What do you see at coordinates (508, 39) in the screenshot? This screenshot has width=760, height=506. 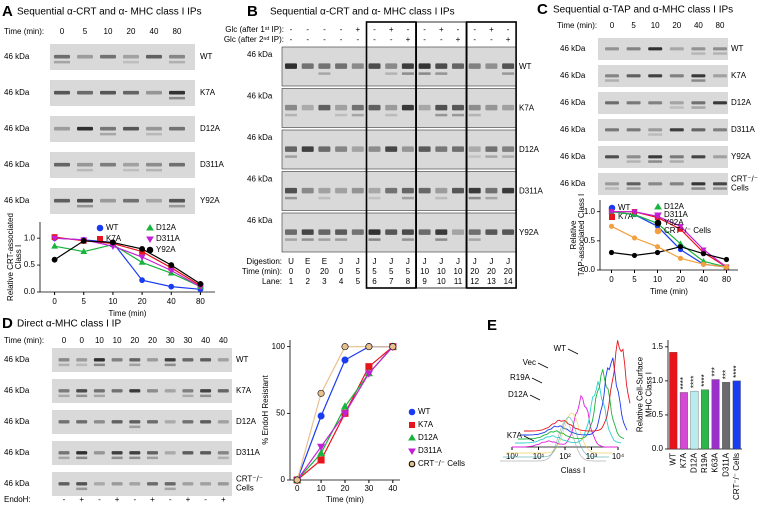 I see `glc-sign: +` at bounding box center [508, 39].